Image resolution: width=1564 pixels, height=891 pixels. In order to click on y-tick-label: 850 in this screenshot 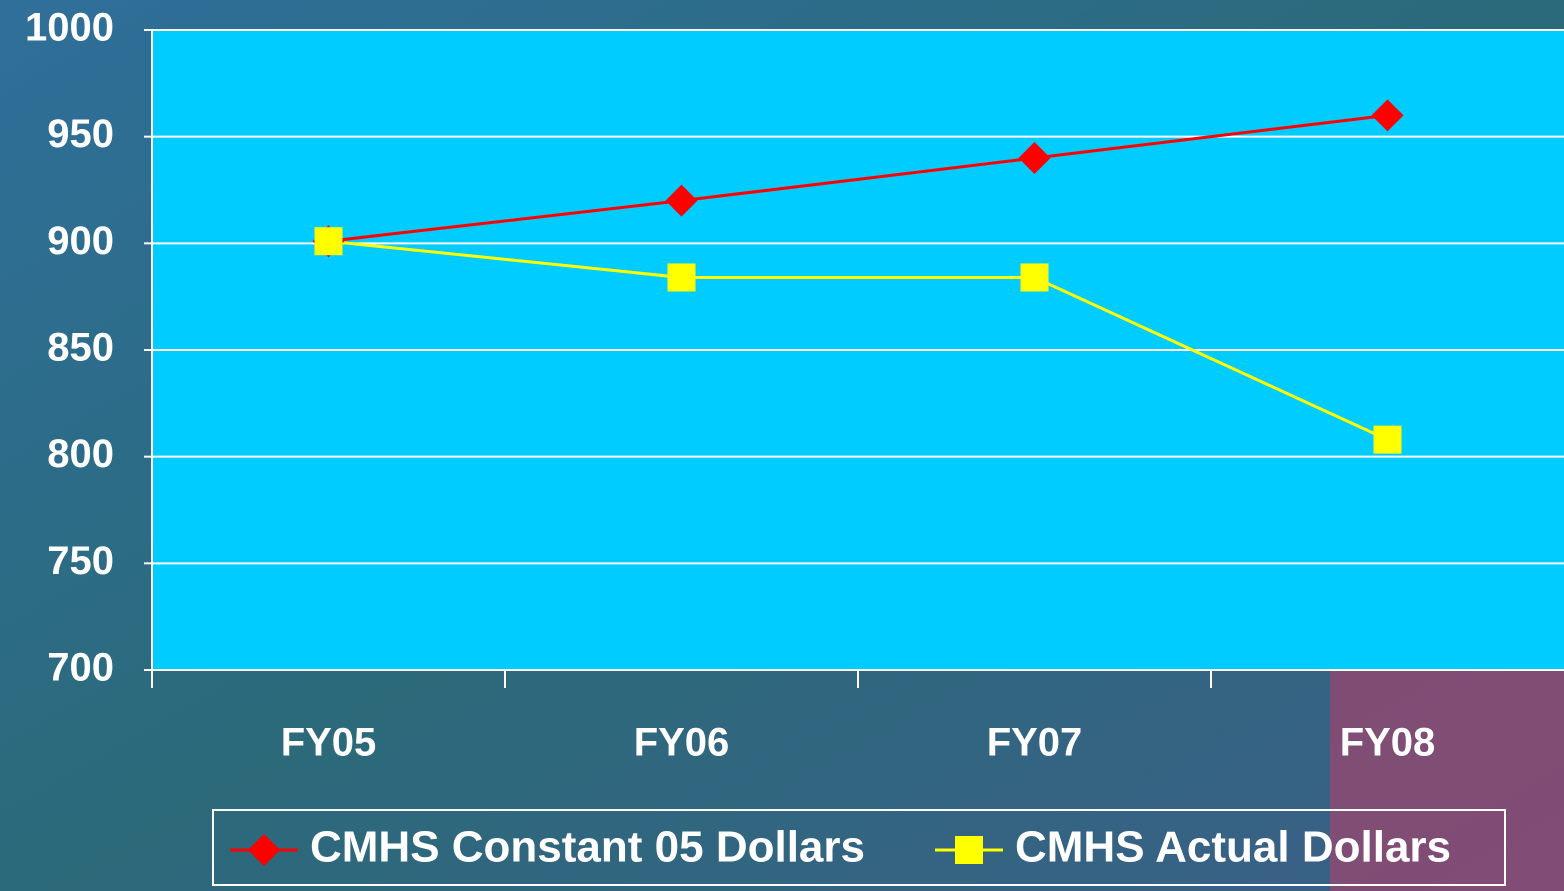, I will do `click(80, 348)`.